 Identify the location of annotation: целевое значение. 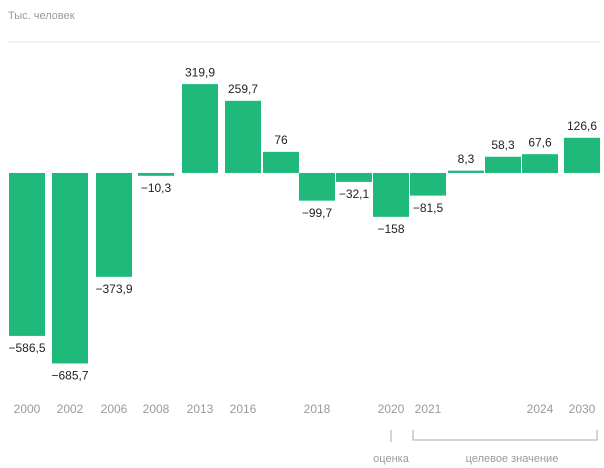
(512, 459).